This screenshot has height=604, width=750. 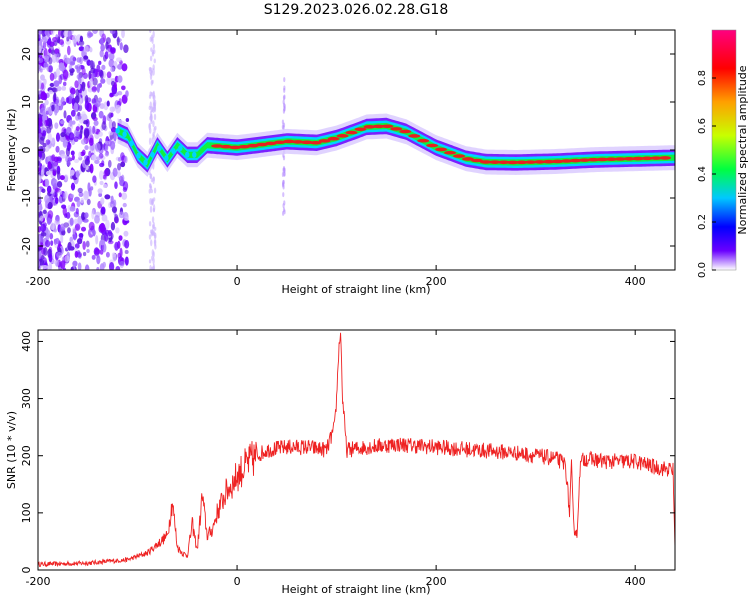 What do you see at coordinates (11, 450) in the screenshot?
I see `snr-y-label: SNR (10 * v/v)` at bounding box center [11, 450].